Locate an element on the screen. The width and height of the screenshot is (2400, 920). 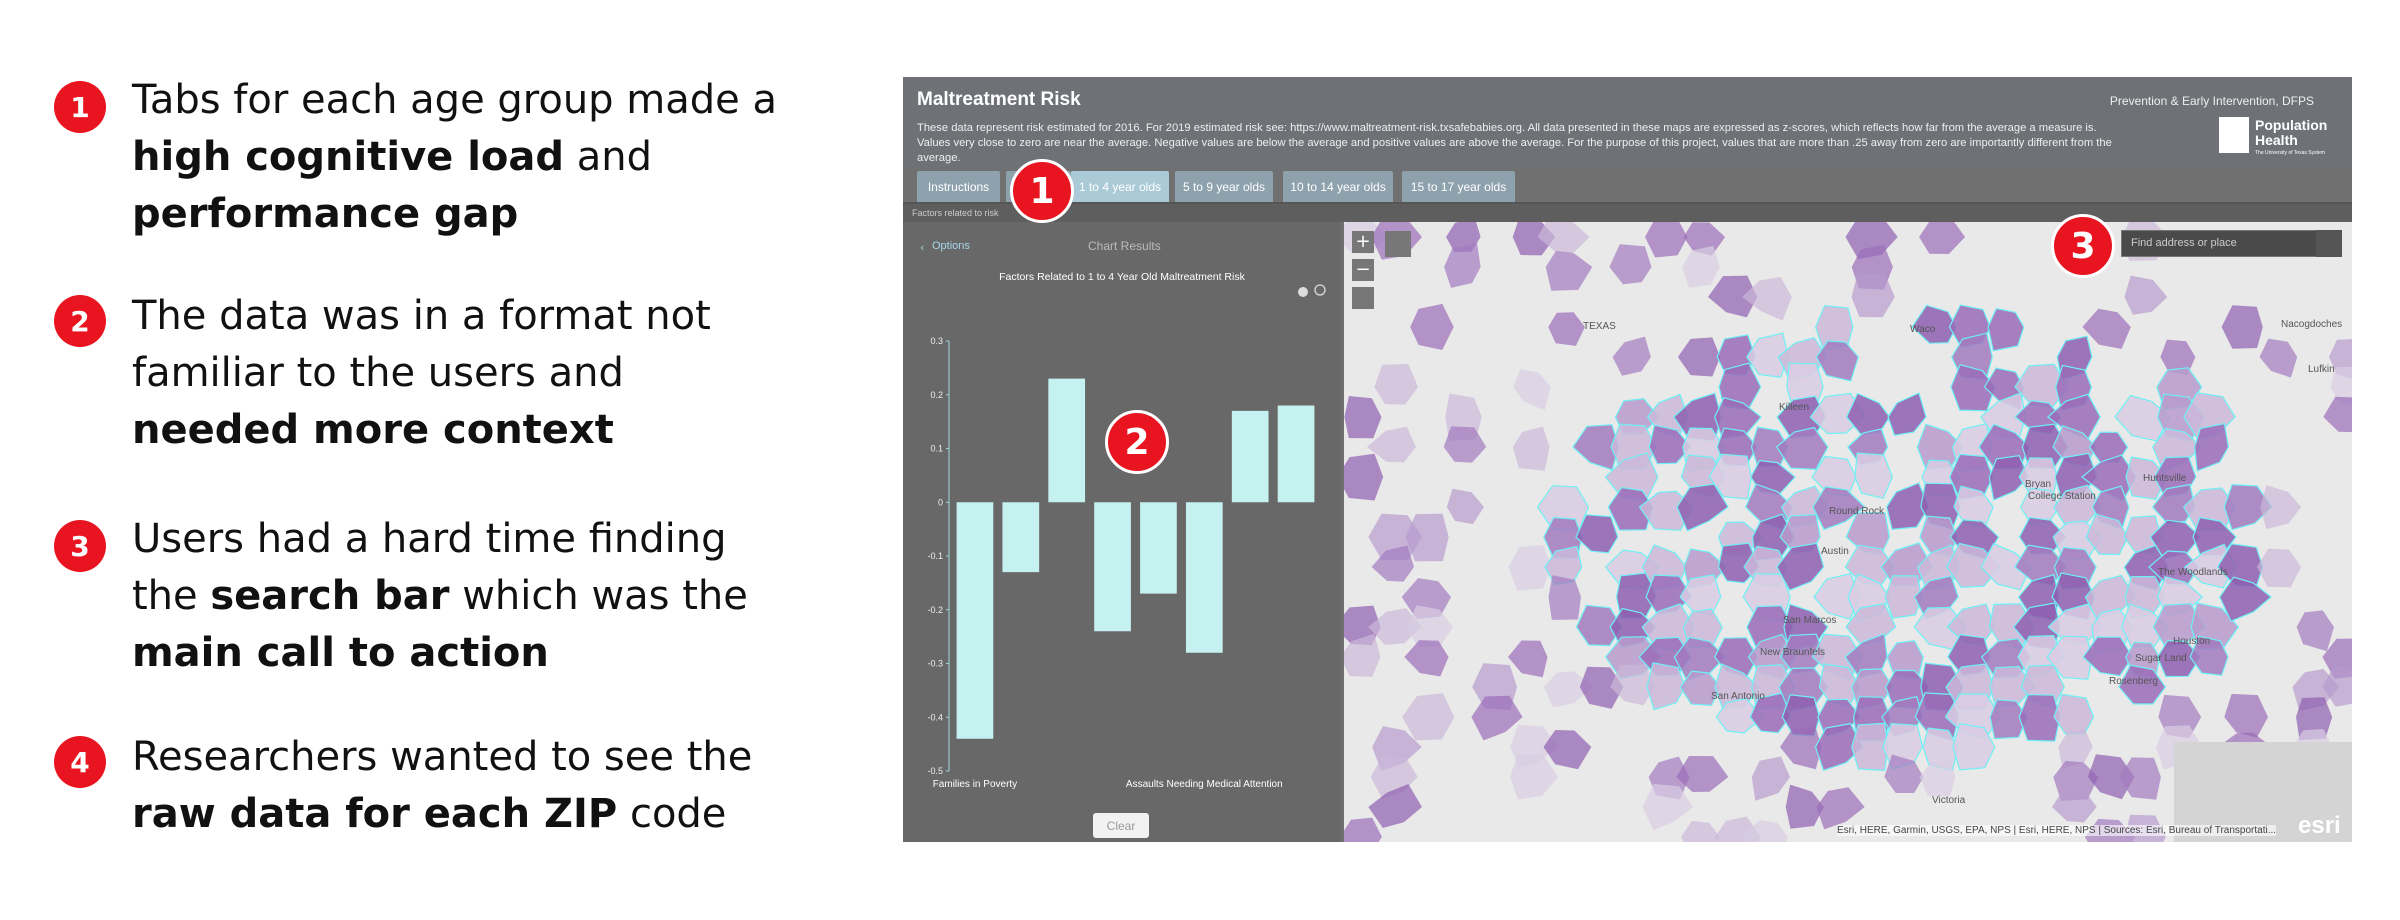
place-label: Round Rock is located at coordinates (1857, 511).